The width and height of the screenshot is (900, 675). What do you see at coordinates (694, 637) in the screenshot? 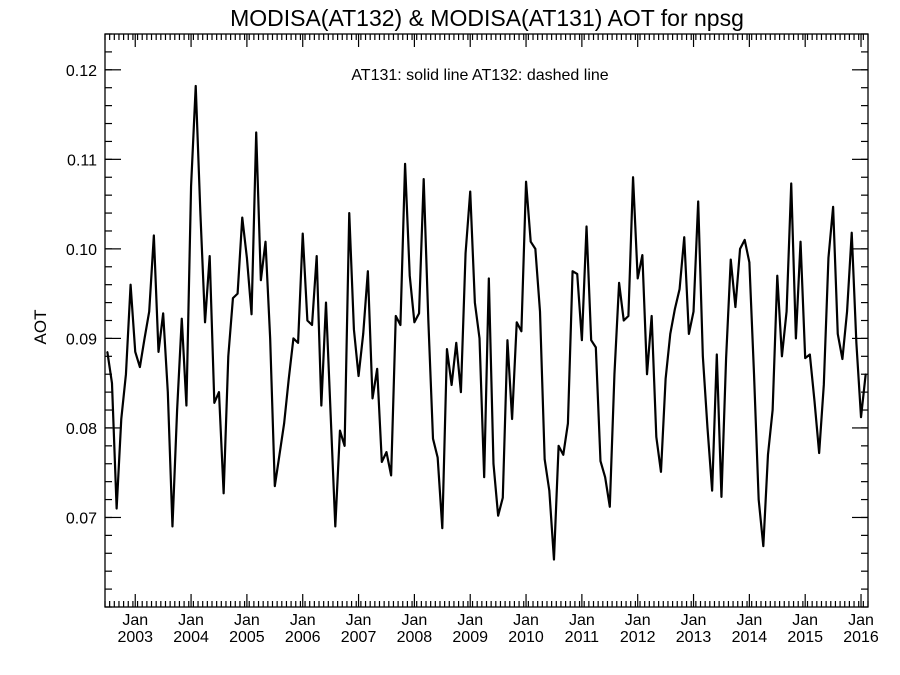
I see `x-tick-year-label: 2013` at bounding box center [694, 637].